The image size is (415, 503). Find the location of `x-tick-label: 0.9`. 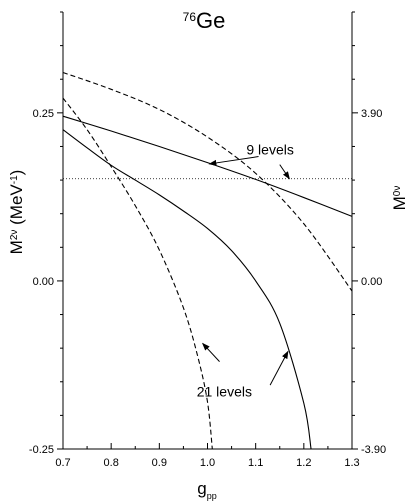

x-tick-label: 0.9 is located at coordinates (159, 463).